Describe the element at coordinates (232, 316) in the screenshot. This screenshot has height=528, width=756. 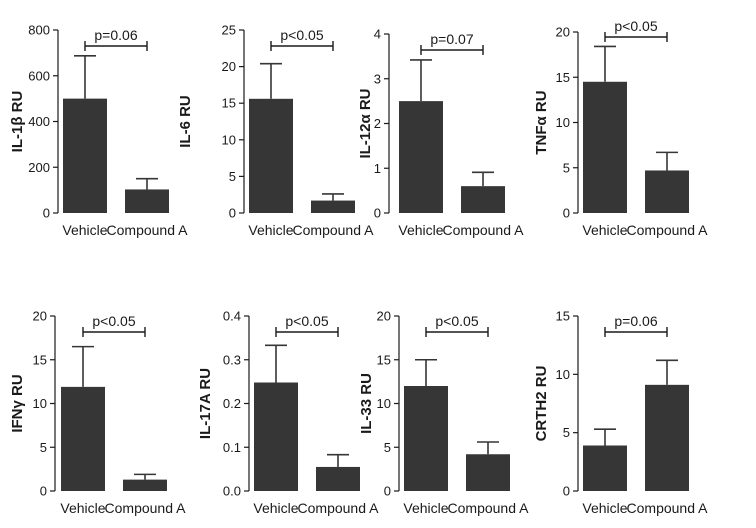
I see `y-tick-label: 0.4` at that location.